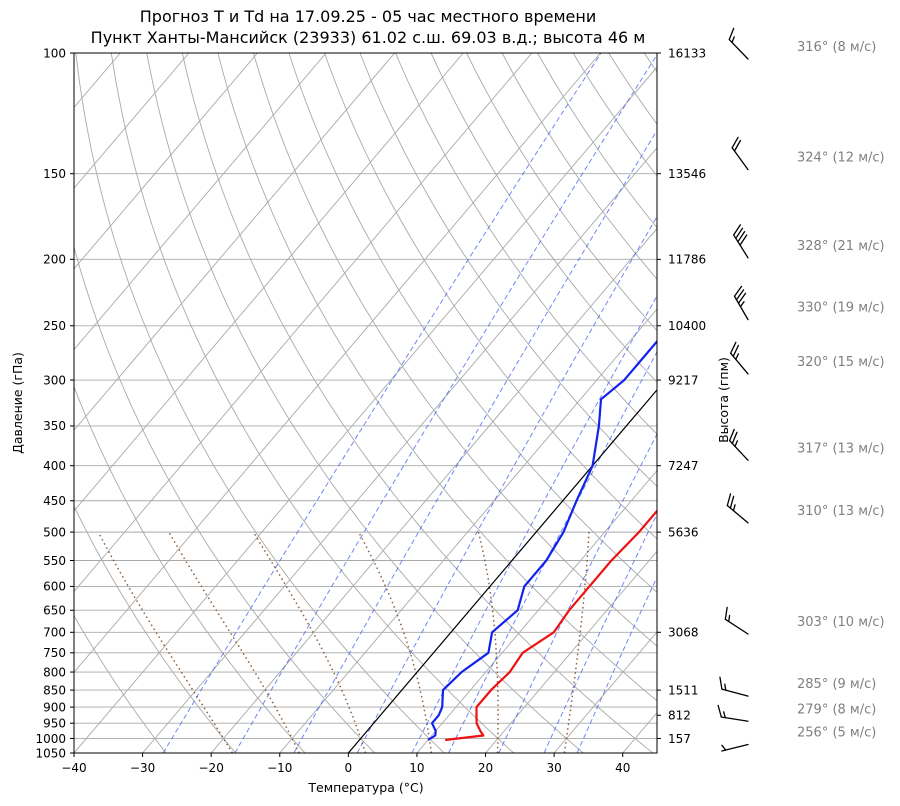 The width and height of the screenshot is (900, 806). Describe the element at coordinates (50, 739) in the screenshot. I see `y-tick-label: 1000` at that location.